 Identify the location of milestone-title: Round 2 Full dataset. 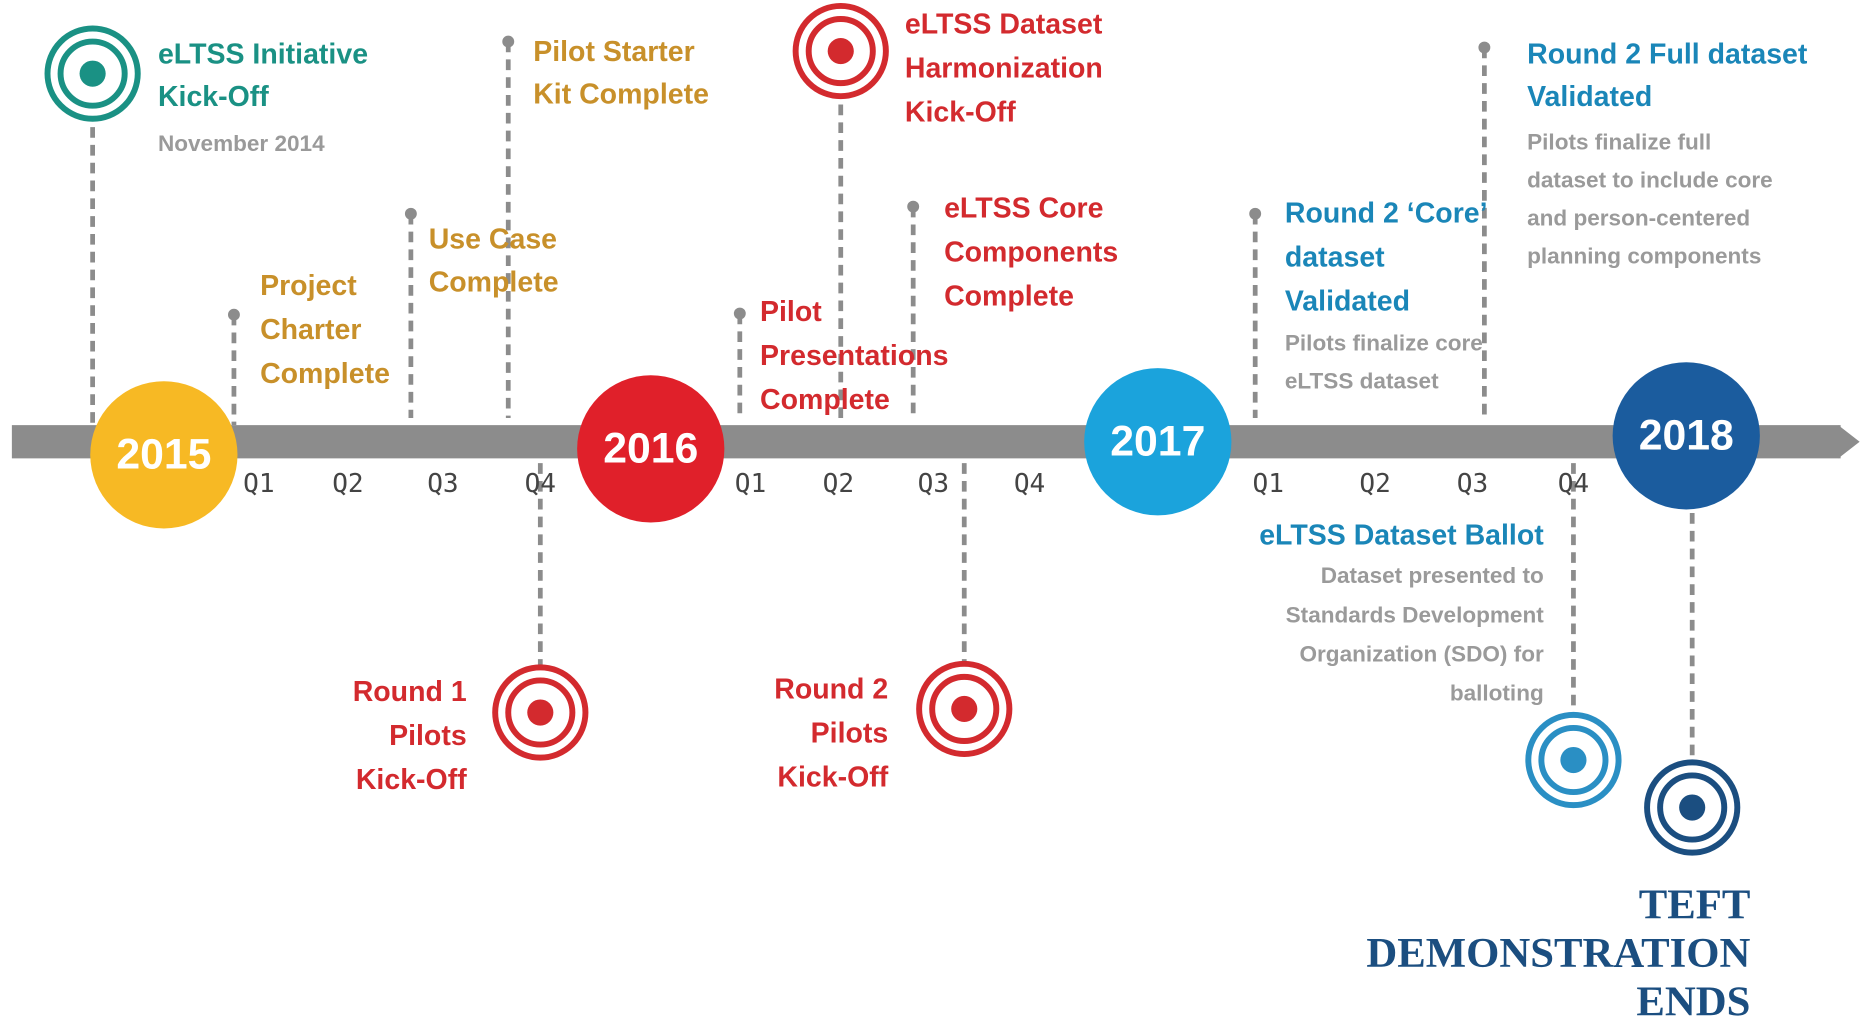
(1667, 54).